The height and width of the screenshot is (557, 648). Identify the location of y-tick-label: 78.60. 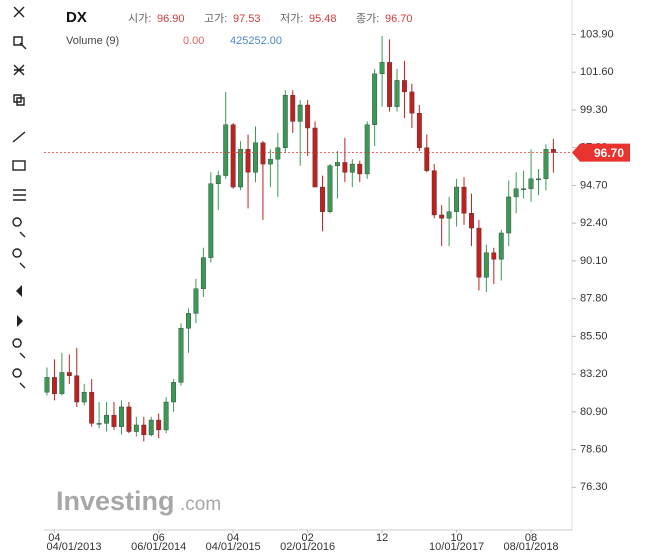
(594, 450).